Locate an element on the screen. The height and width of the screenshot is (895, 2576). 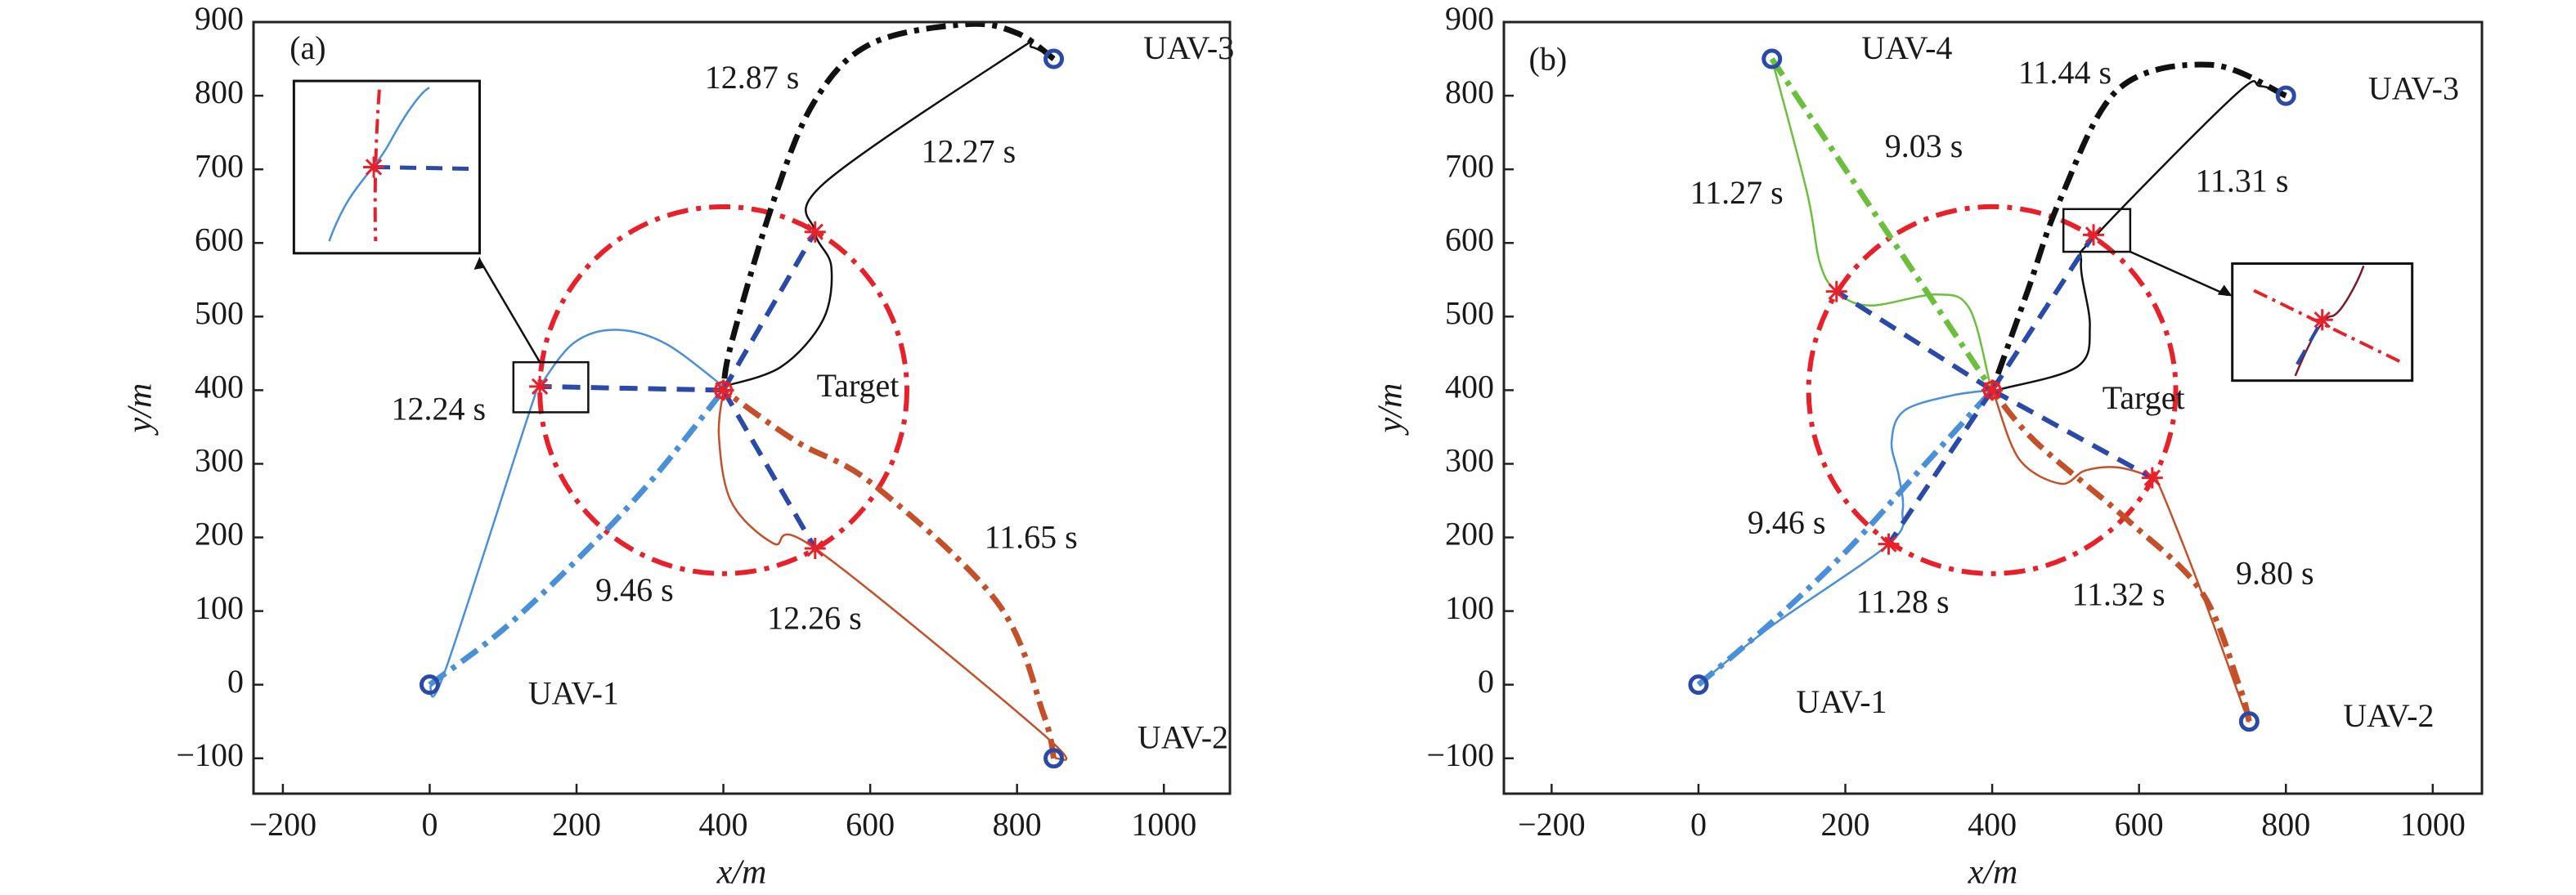
x-axis-label: x/m is located at coordinates (1993, 873).